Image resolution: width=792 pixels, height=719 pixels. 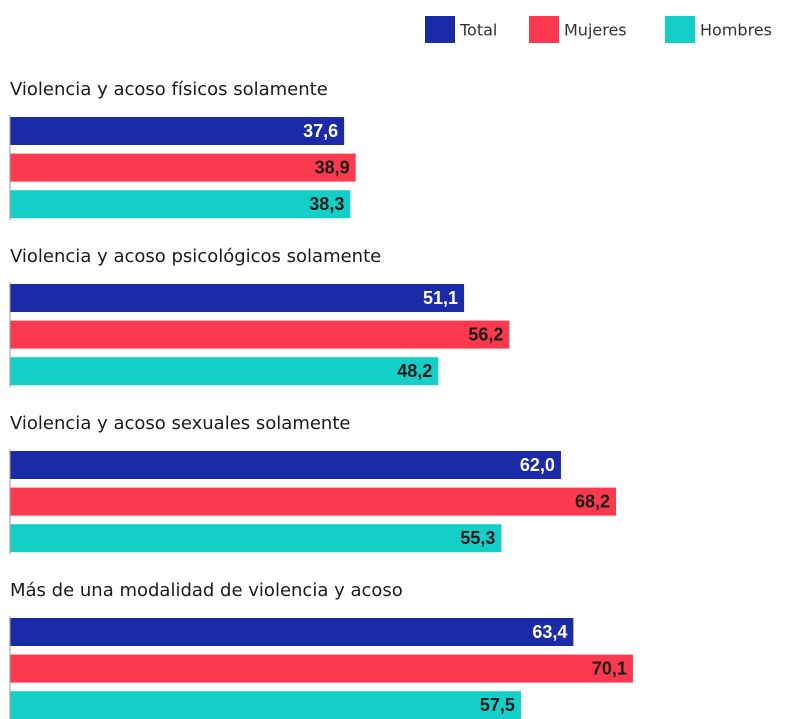 What do you see at coordinates (478, 30) in the screenshot?
I see `legend-label: Total` at bounding box center [478, 30].